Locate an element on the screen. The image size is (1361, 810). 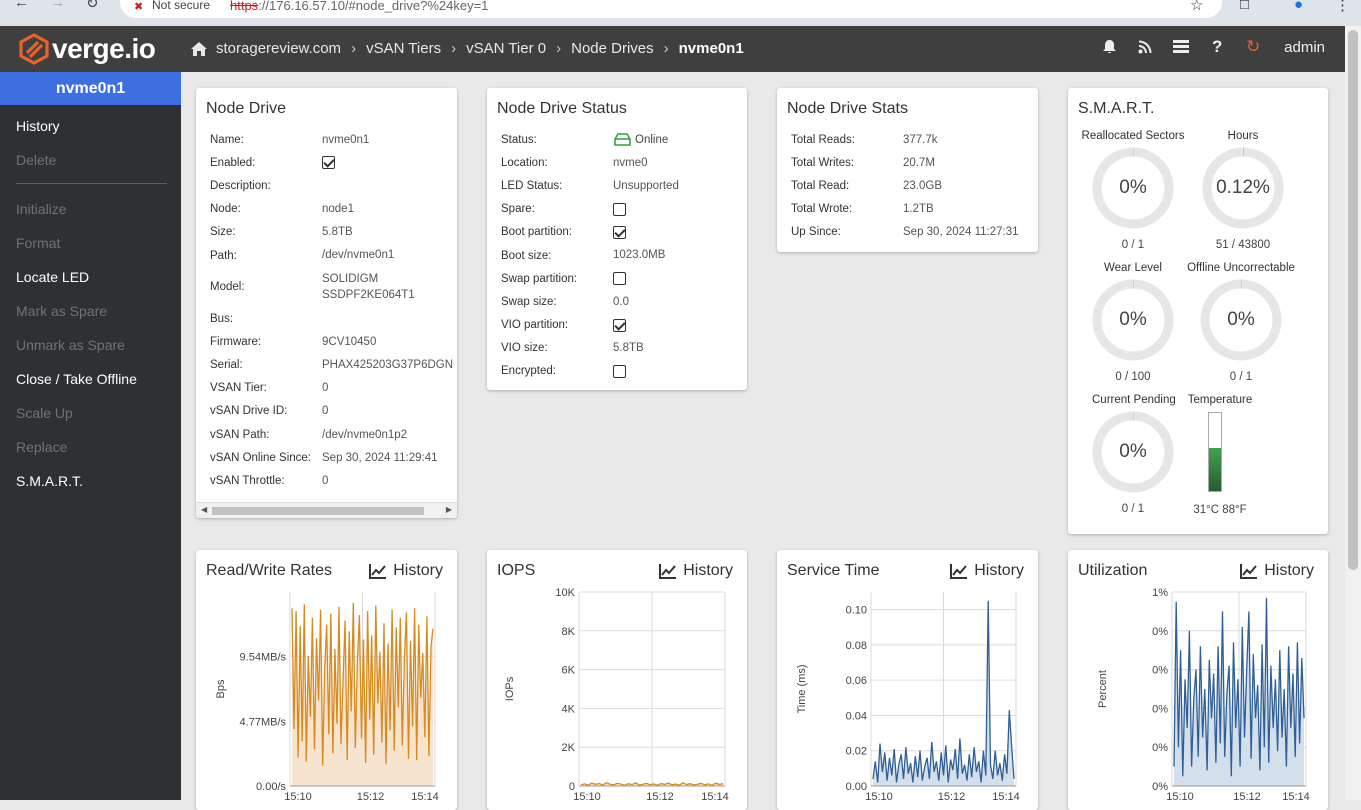
detail-value: Unsupported is located at coordinates (646, 185).